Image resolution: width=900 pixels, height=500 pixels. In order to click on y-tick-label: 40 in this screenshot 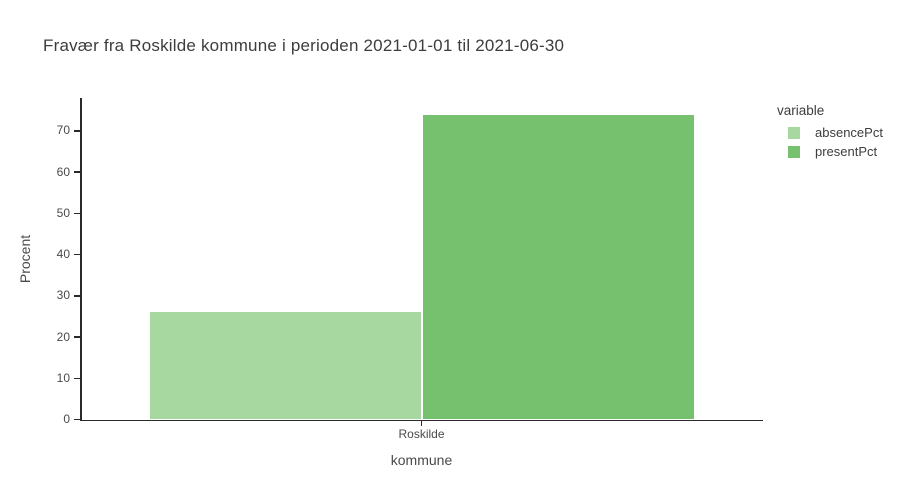, I will do `click(63, 254)`.